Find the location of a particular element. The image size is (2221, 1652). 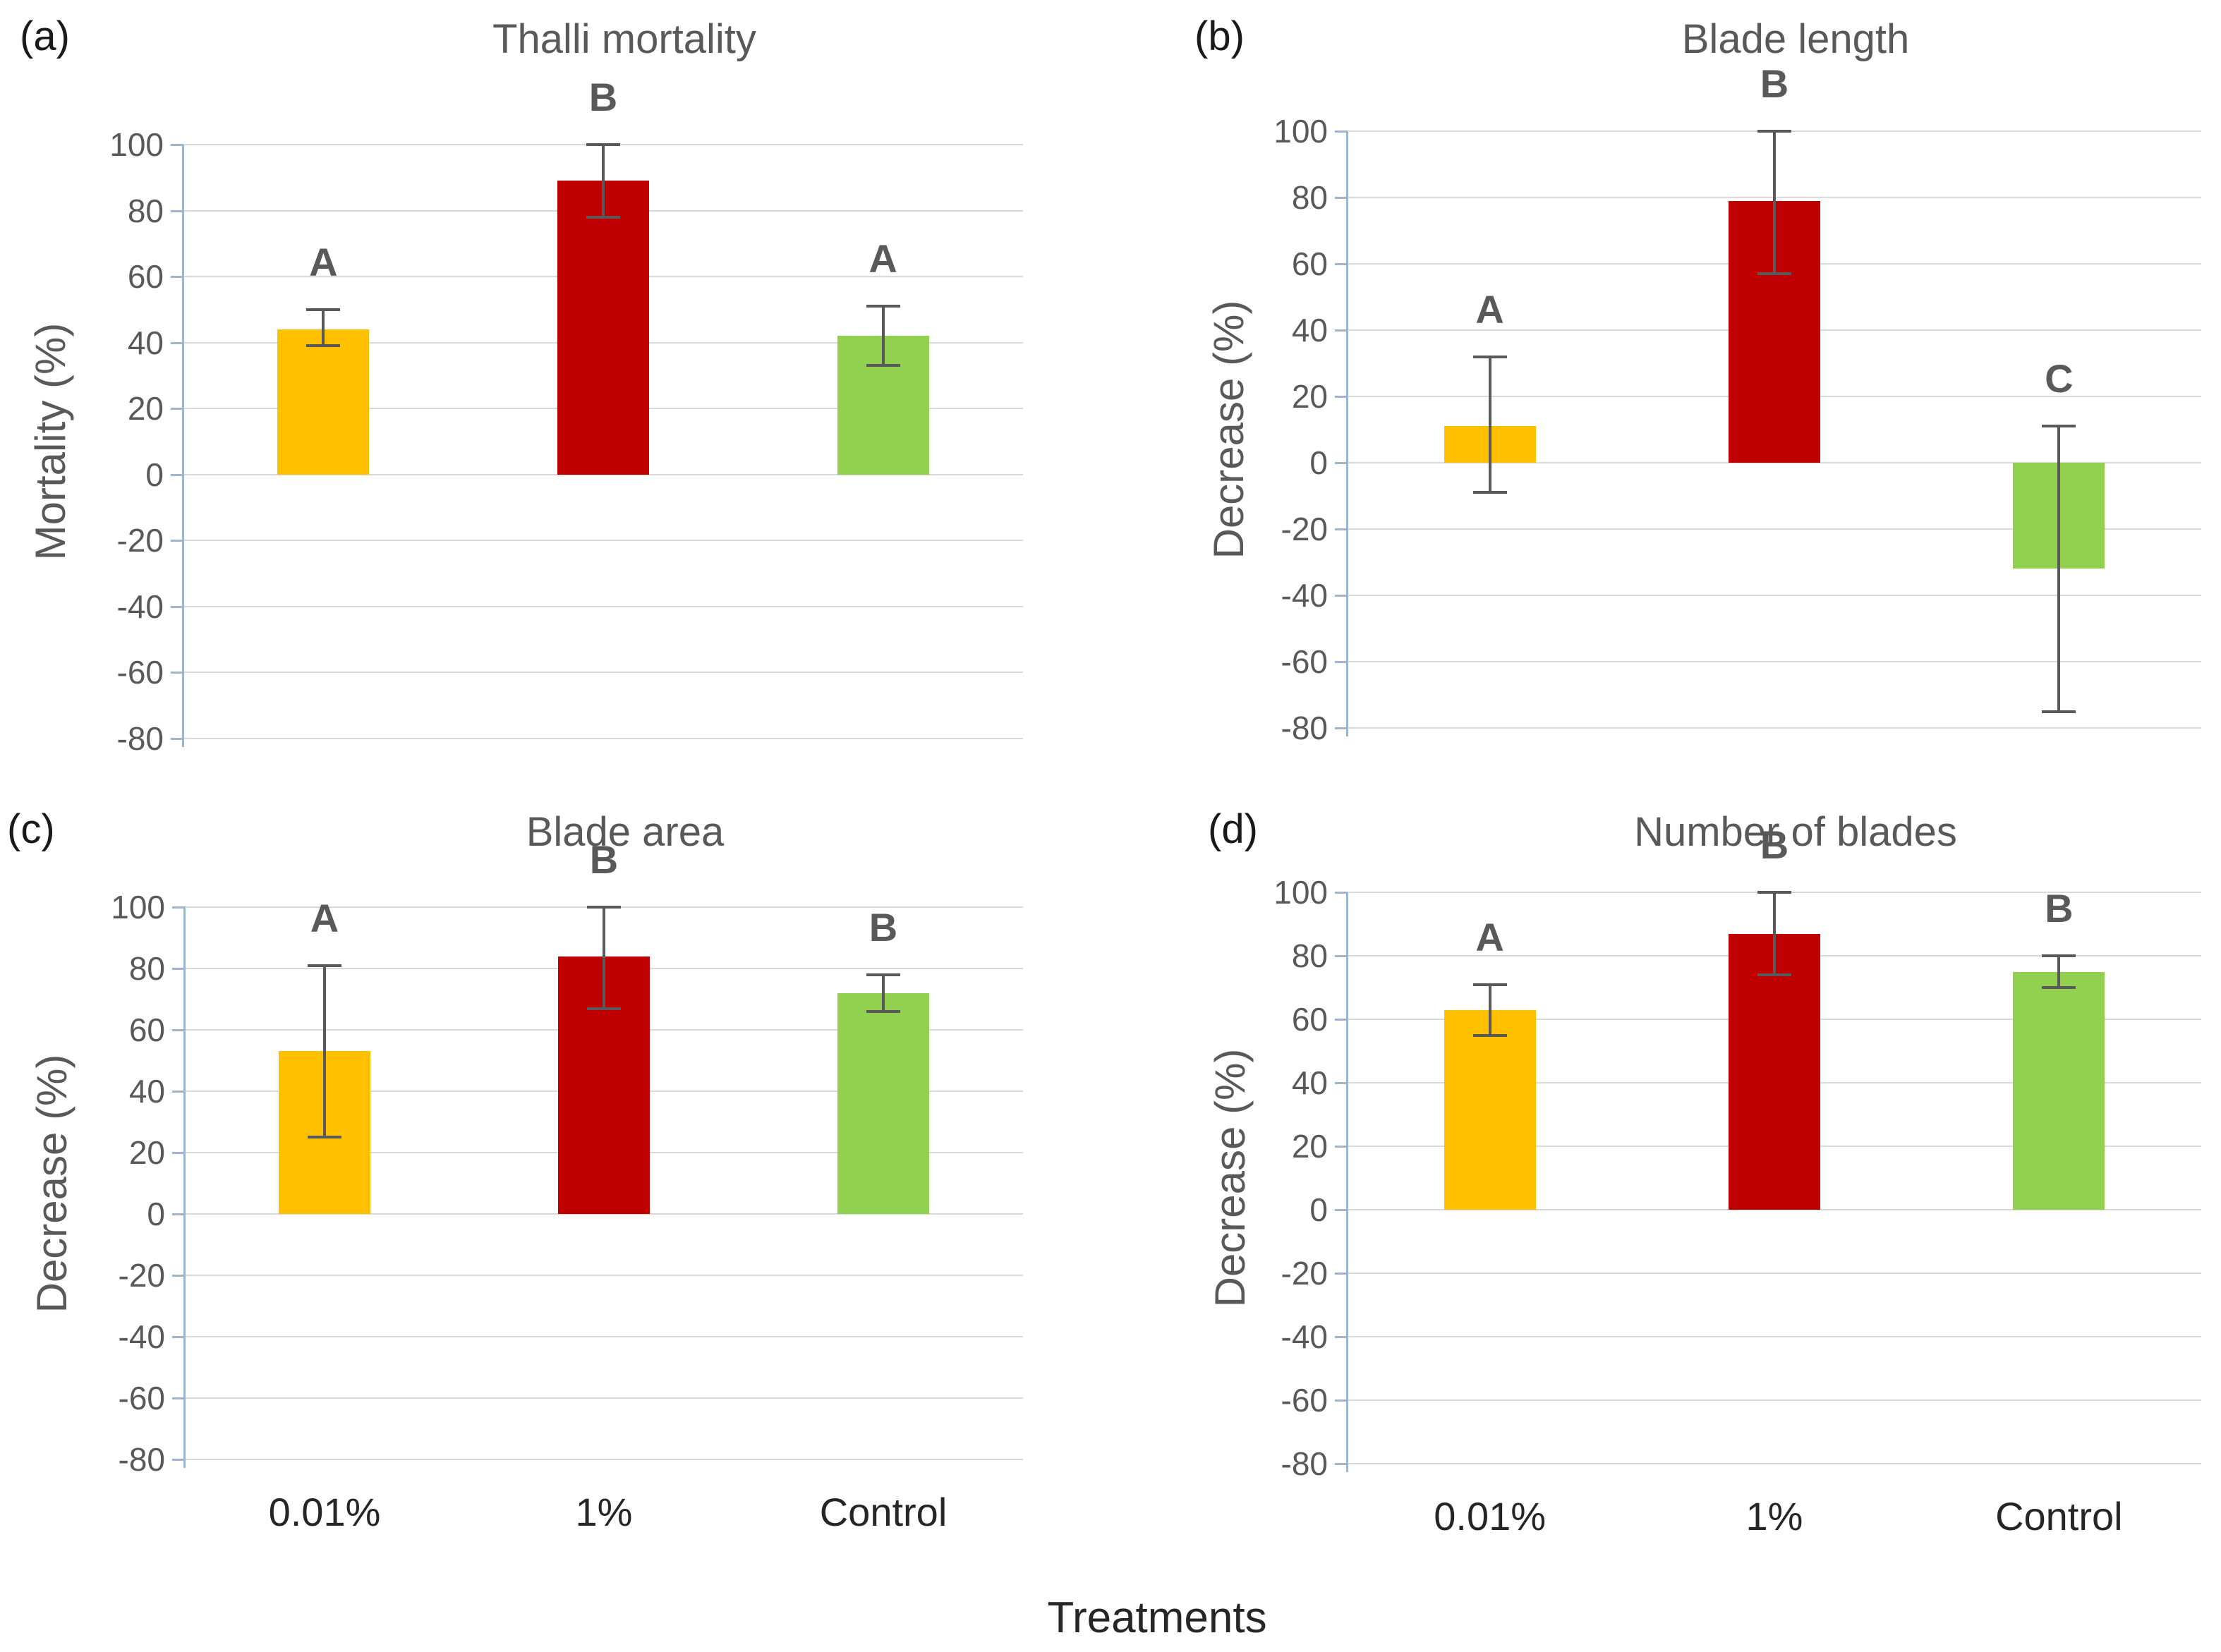

y-axis-title: Decrease (%) is located at coordinates (51, 1183).